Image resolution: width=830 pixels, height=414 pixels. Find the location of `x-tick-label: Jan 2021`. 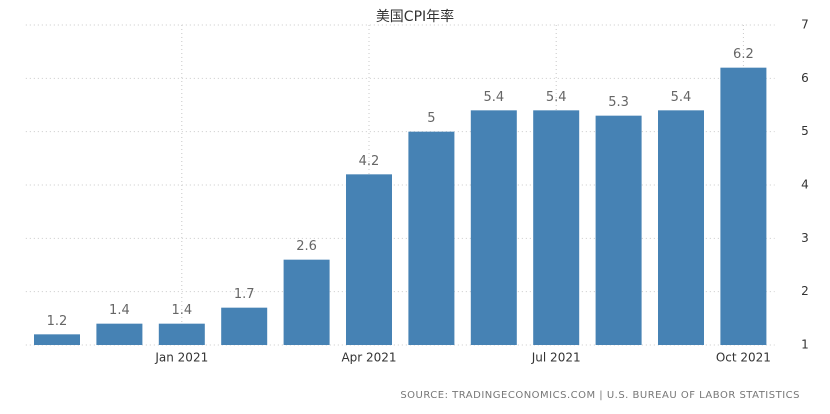

x-tick-label: Jan 2021 is located at coordinates (181, 358).